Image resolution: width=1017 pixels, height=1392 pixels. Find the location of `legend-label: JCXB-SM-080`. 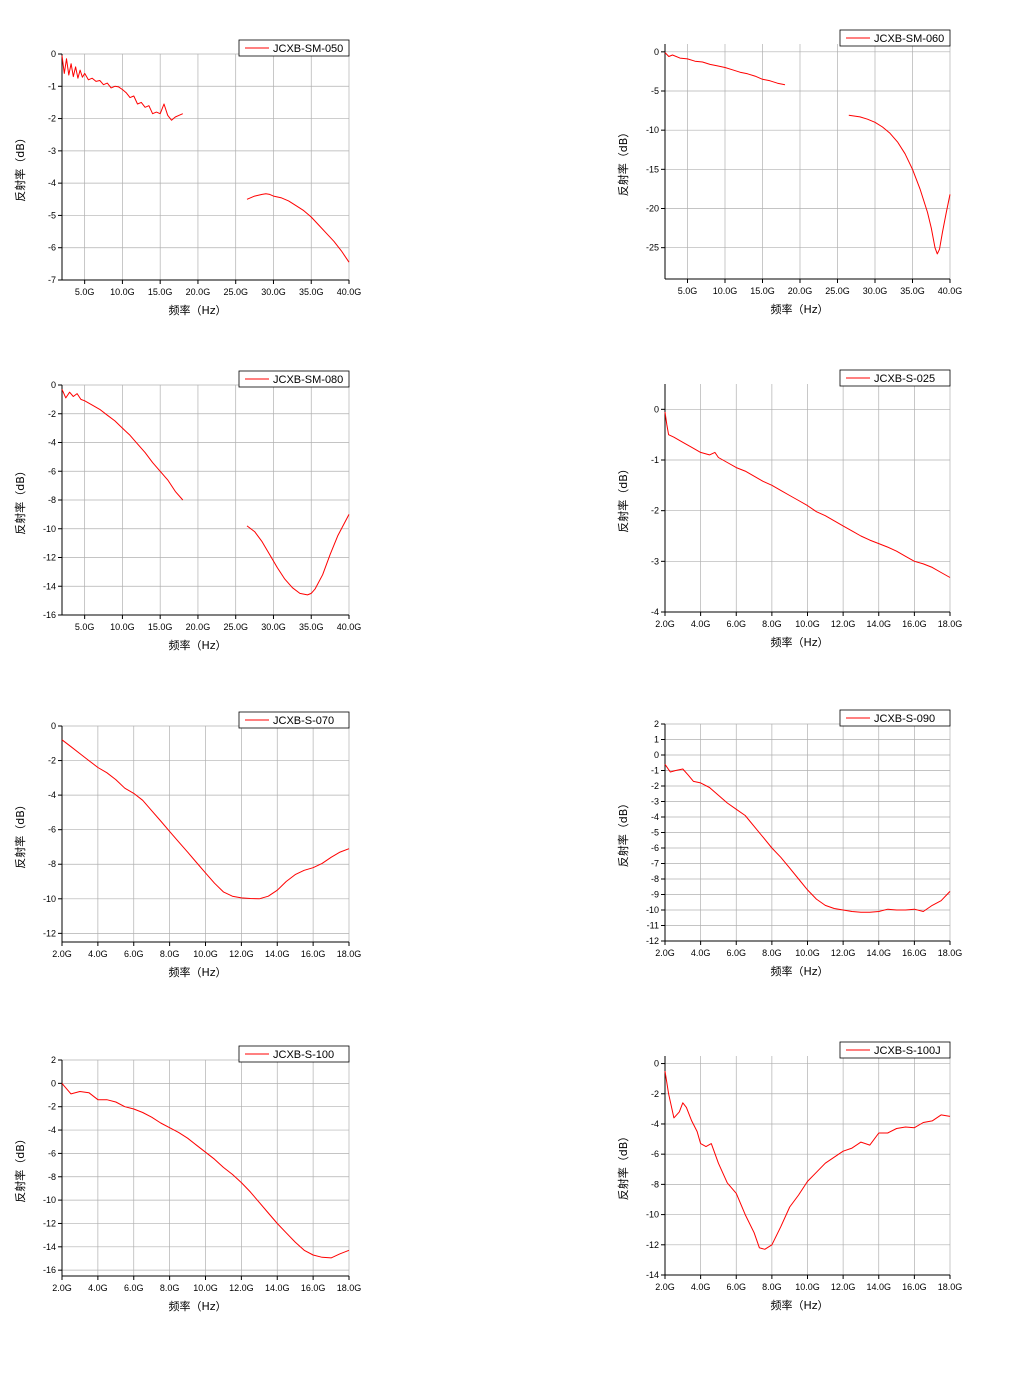

legend-label: JCXB-SM-080 is located at coordinates (308, 380).